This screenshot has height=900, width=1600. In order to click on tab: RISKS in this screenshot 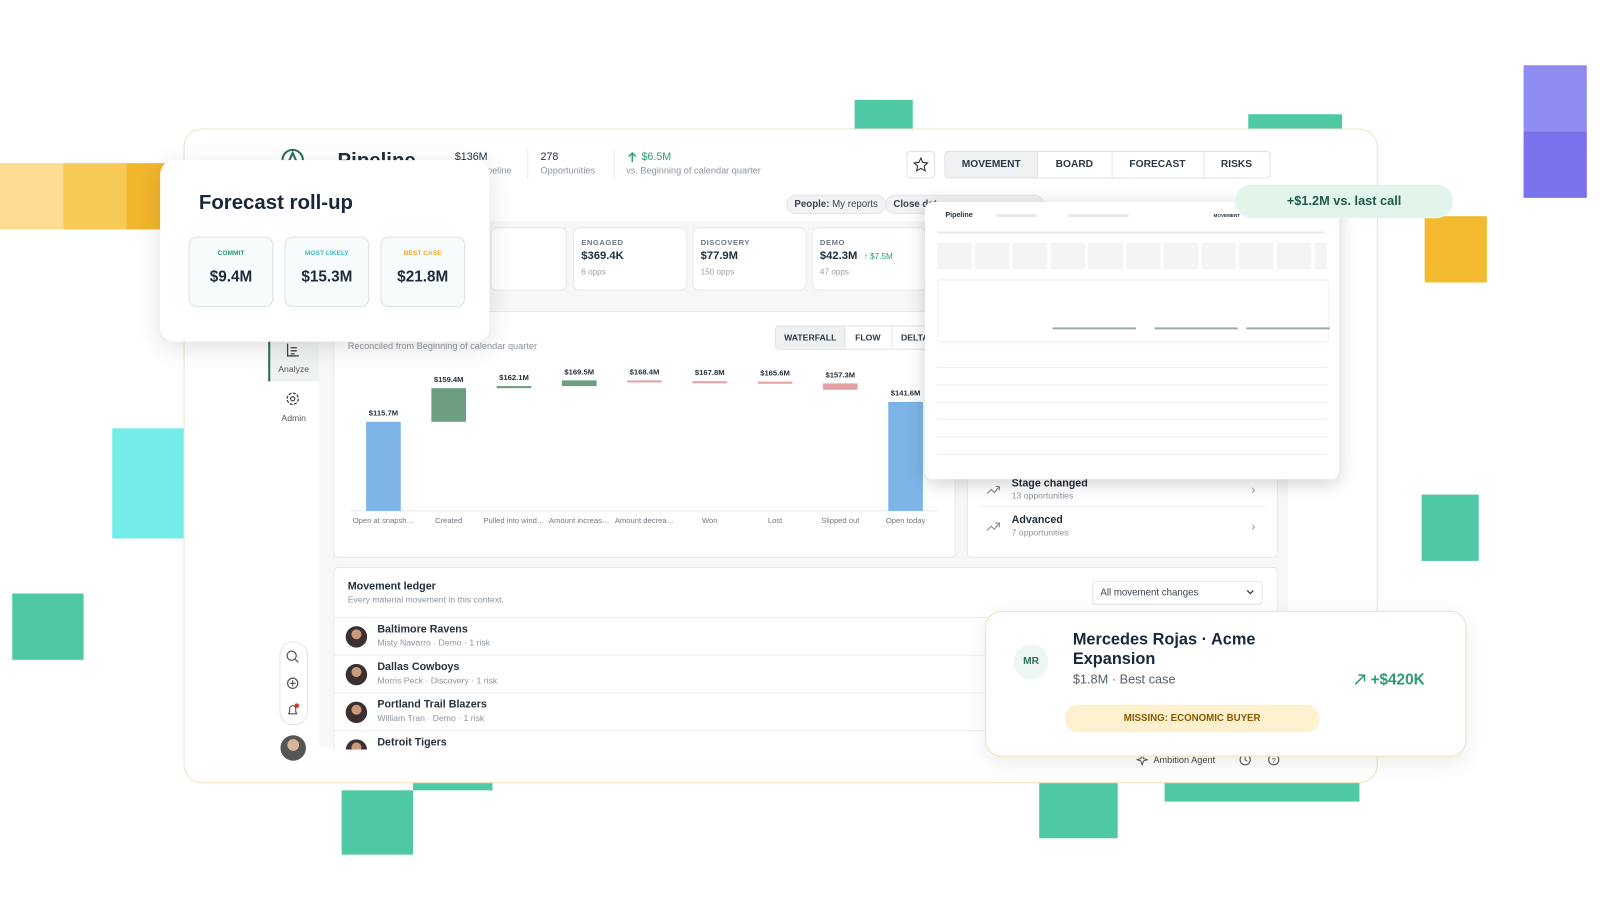, I will do `click(1236, 165)`.